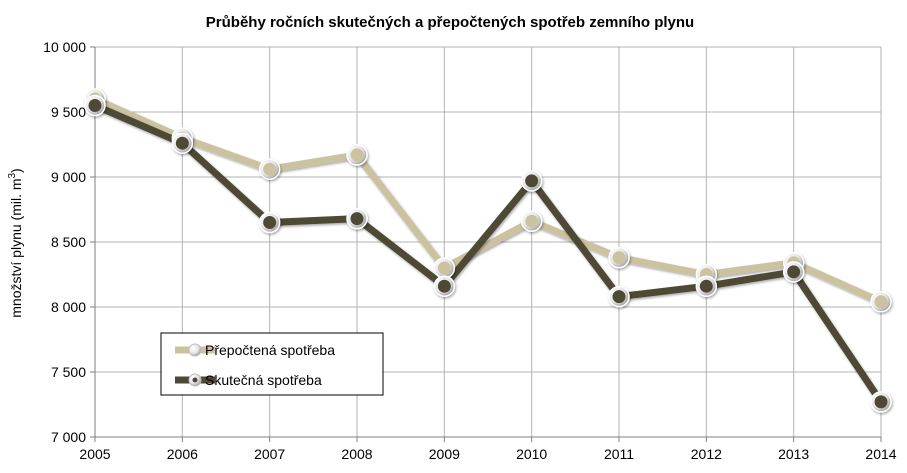 This screenshot has height=473, width=907. Describe the element at coordinates (531, 454) in the screenshot. I see `x-tick-label: 2010` at that location.